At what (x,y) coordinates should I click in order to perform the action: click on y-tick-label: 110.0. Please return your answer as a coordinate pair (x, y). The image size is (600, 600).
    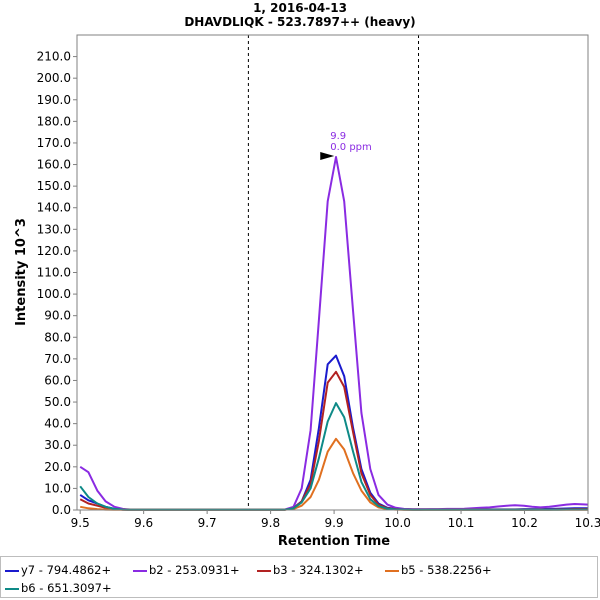
    Looking at the image, I should click on (54, 273).